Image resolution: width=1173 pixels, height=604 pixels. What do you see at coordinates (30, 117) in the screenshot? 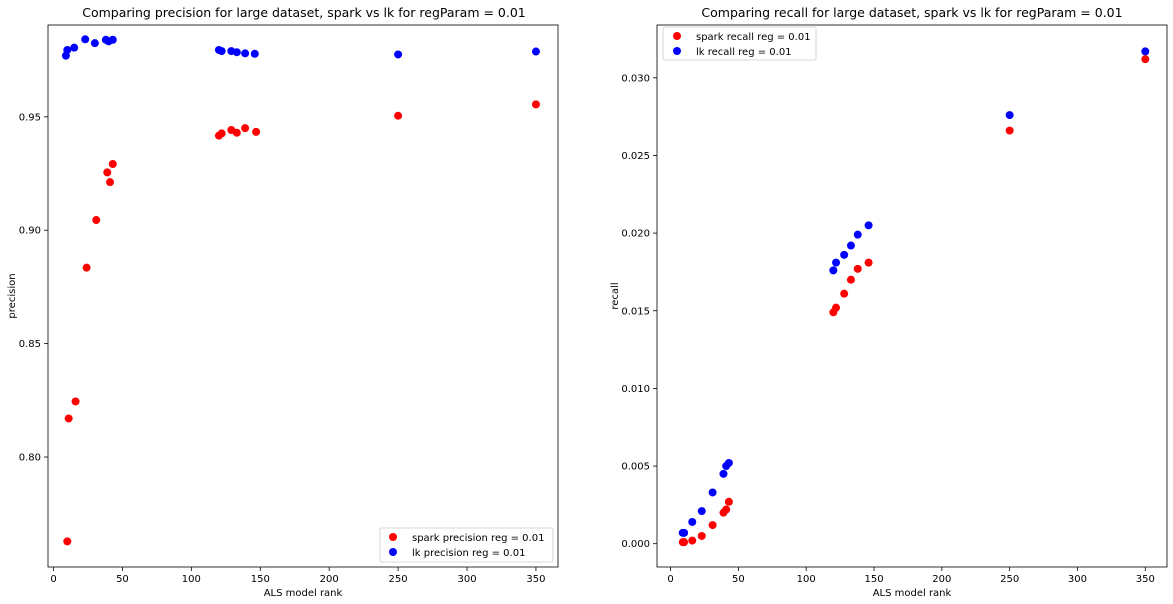
I see `y-tick-label: 0.95` at bounding box center [30, 117].